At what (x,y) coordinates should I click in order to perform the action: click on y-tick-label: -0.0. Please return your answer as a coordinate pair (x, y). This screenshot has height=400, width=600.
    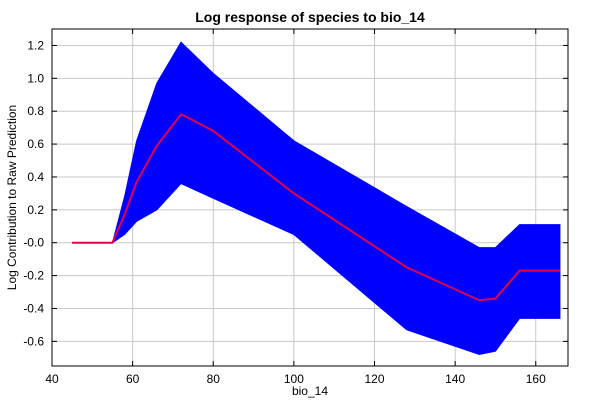
    Looking at the image, I should click on (33, 243).